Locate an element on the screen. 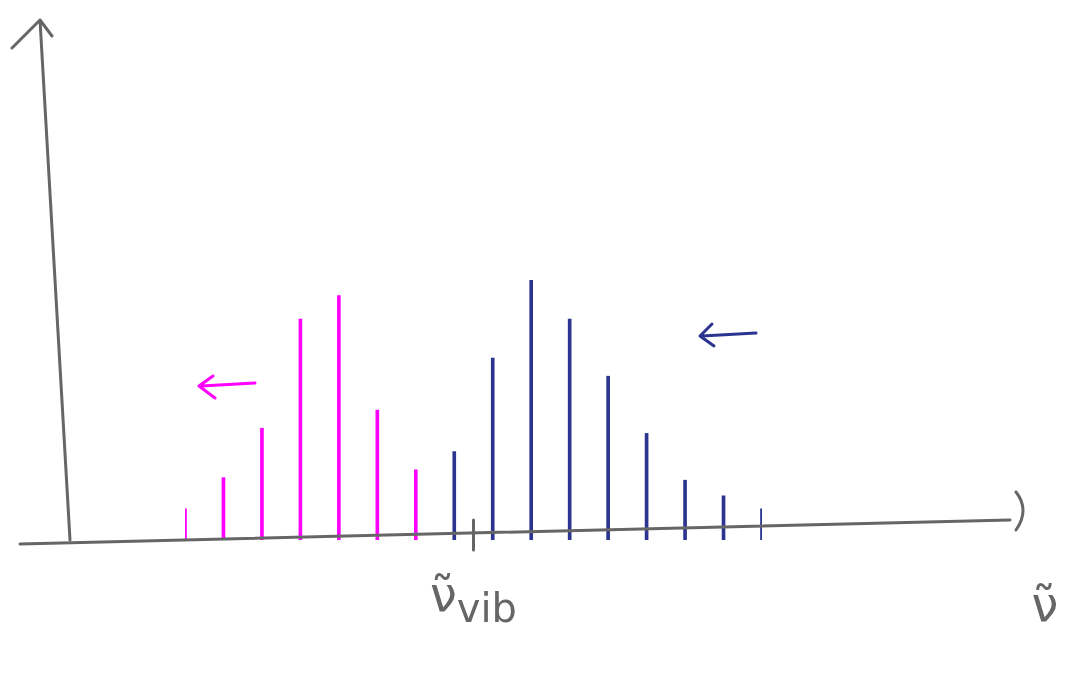  text: ν̃ is located at coordinates (1045, 604).